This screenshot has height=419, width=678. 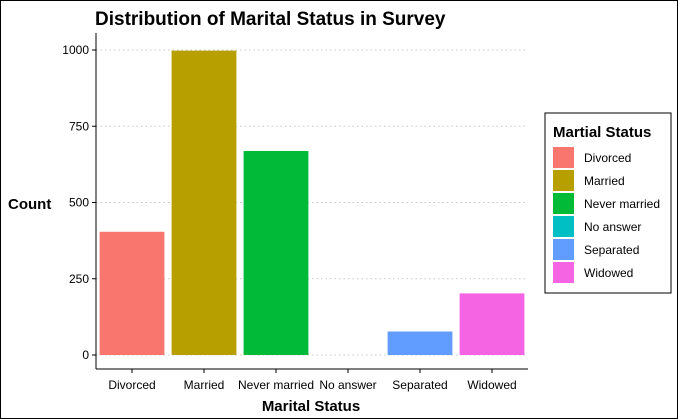 What do you see at coordinates (85, 355) in the screenshot?
I see `y-tick-label: 0` at bounding box center [85, 355].